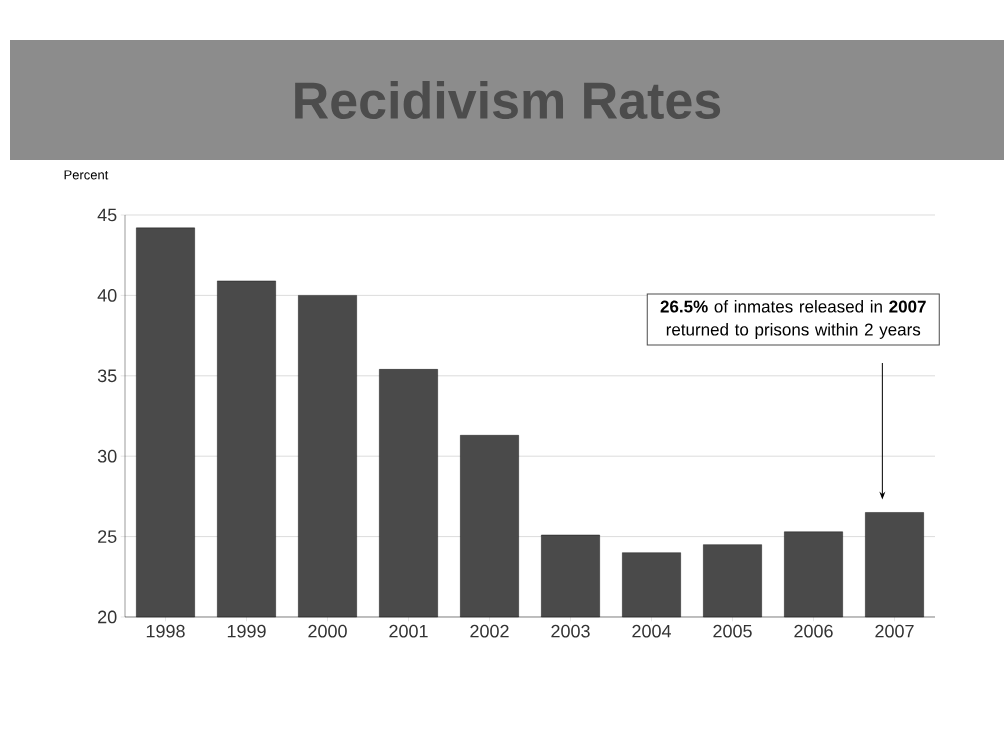  I want to click on x-tick-label: 1999, so click(246, 631).